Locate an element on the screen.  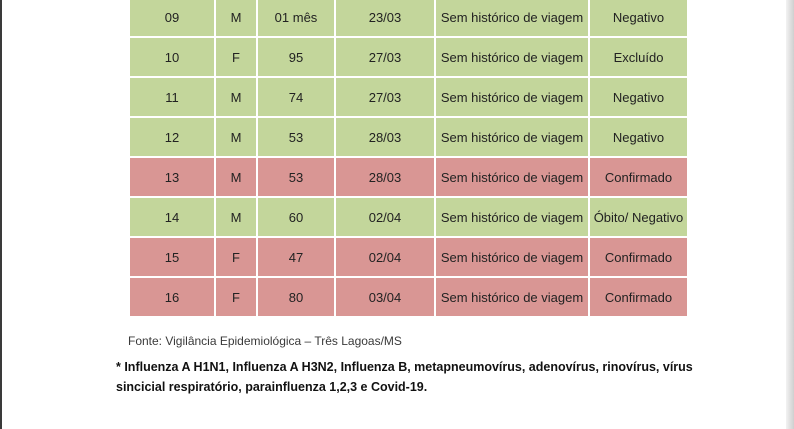
case-number-cell: 15 is located at coordinates (172, 257).